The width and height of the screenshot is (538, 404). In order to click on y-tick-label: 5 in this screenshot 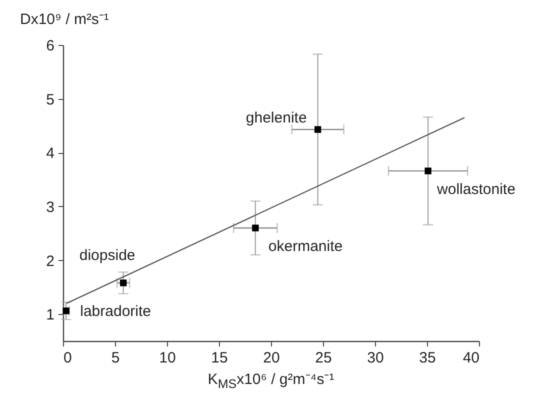, I will do `click(50, 99)`.